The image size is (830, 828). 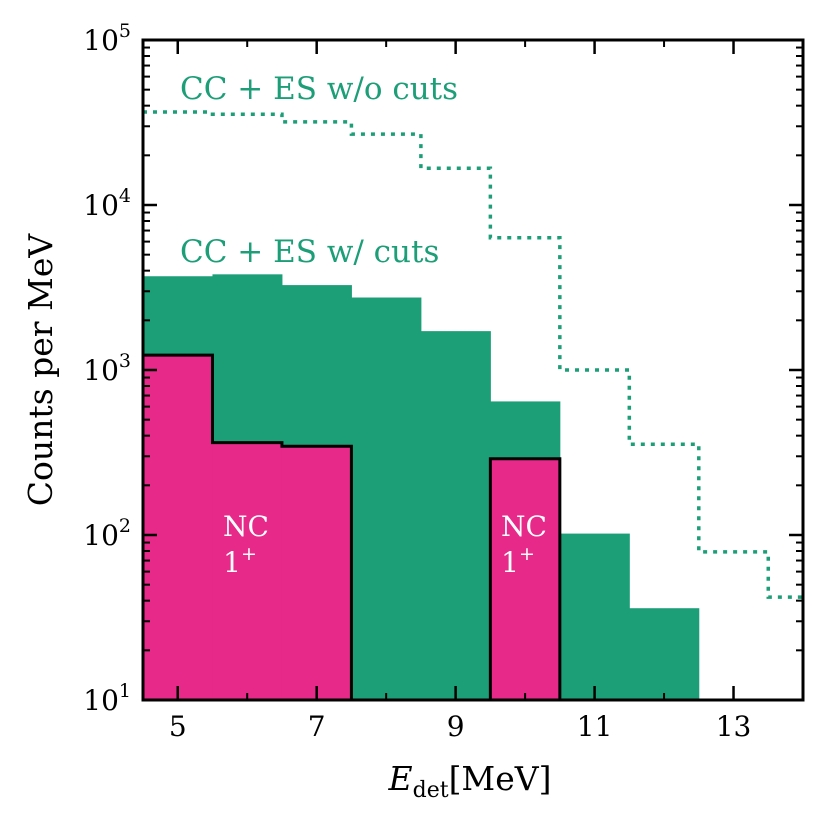 I want to click on x-tick-label: 5, so click(x=178, y=726).